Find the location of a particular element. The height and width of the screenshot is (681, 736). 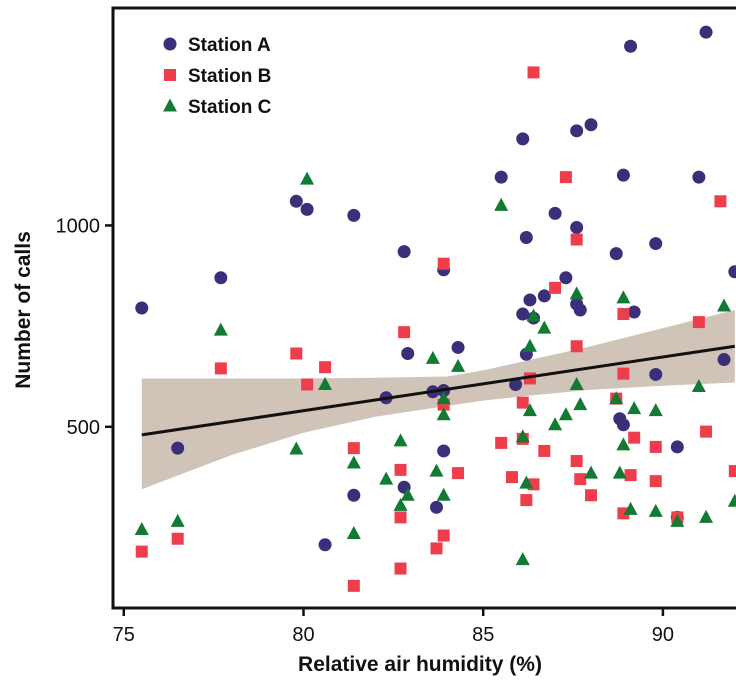

legend-marker-circle is located at coordinates (170, 44).